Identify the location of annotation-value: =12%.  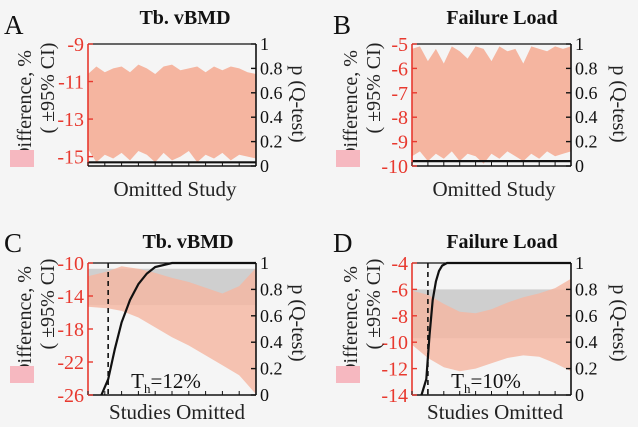
(175, 381).